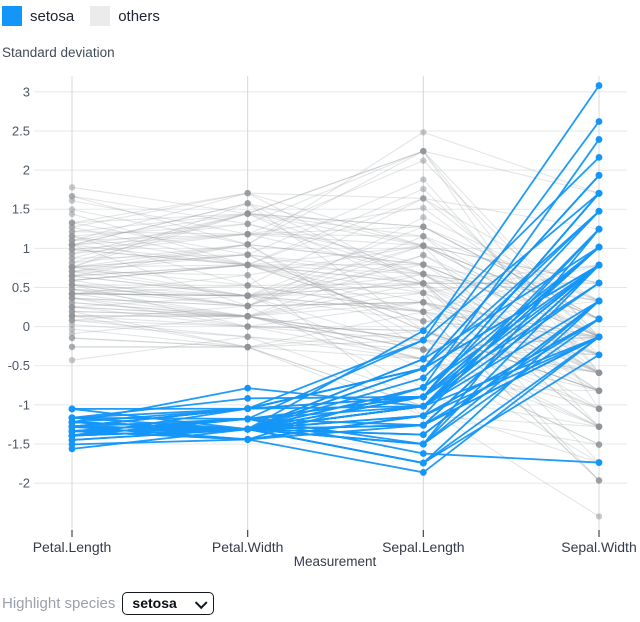 The image size is (640, 622). What do you see at coordinates (72, 547) in the screenshot?
I see `x-dim-label: Petal.Length` at bounding box center [72, 547].